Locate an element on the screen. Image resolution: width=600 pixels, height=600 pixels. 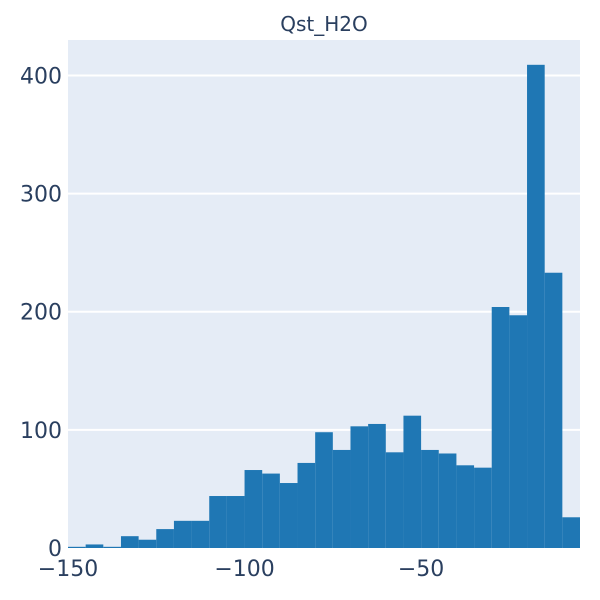
x-axis-ticks: −150 −100 −50 is located at coordinates (241, 569).